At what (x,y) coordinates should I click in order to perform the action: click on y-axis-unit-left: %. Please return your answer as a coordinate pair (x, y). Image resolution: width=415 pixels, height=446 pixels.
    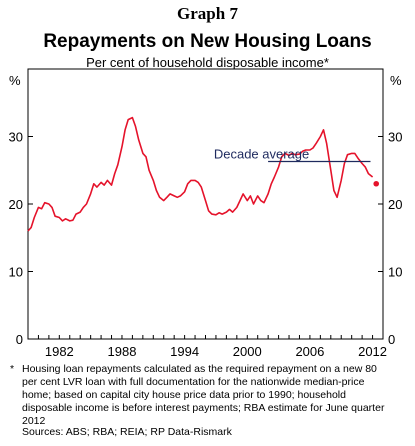
    Looking at the image, I should click on (15, 80).